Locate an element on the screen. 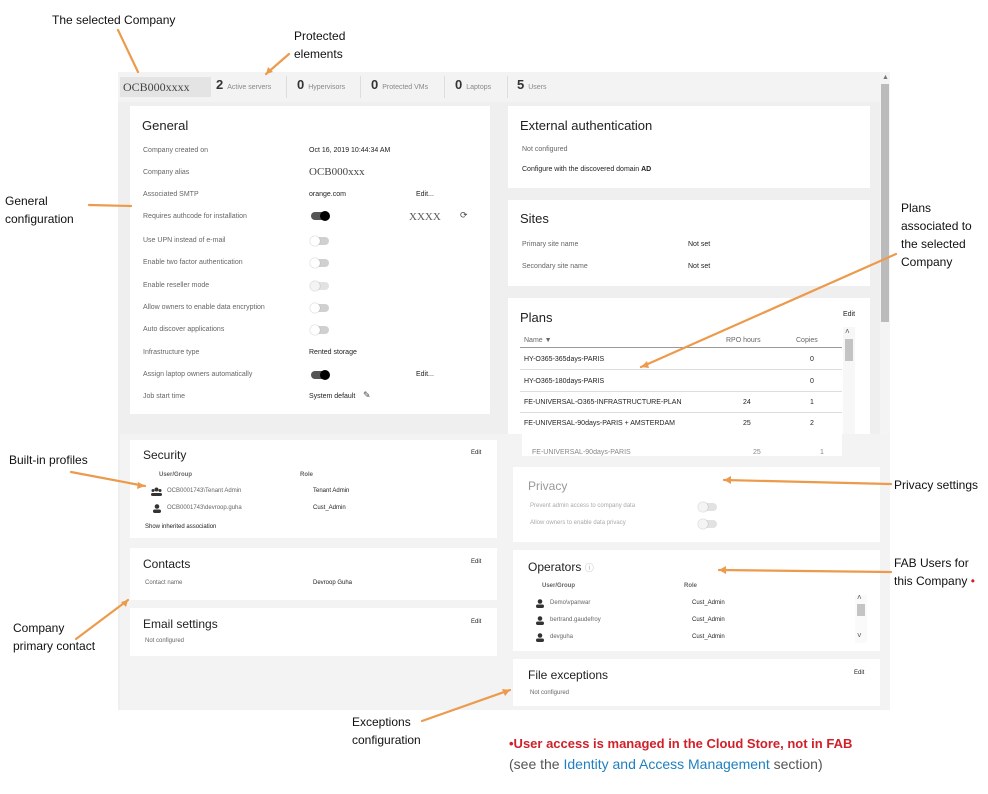  operator-user: devguha is located at coordinates (562, 637).